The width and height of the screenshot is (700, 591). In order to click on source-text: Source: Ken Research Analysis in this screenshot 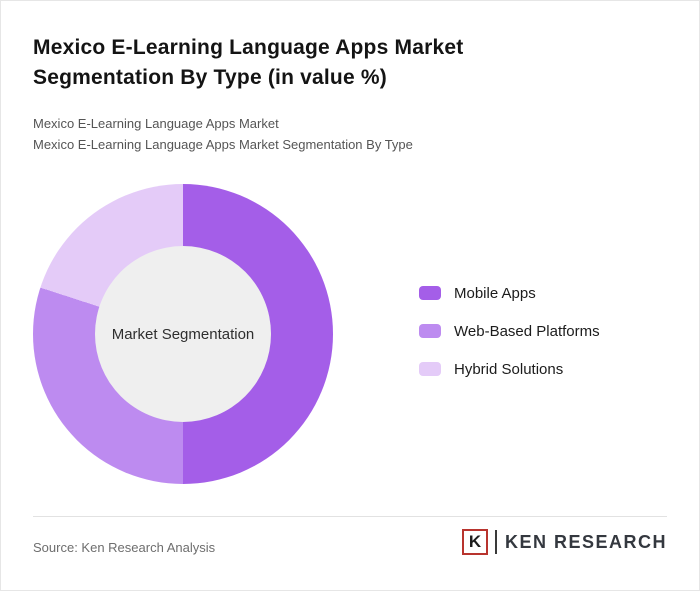, I will do `click(124, 547)`.